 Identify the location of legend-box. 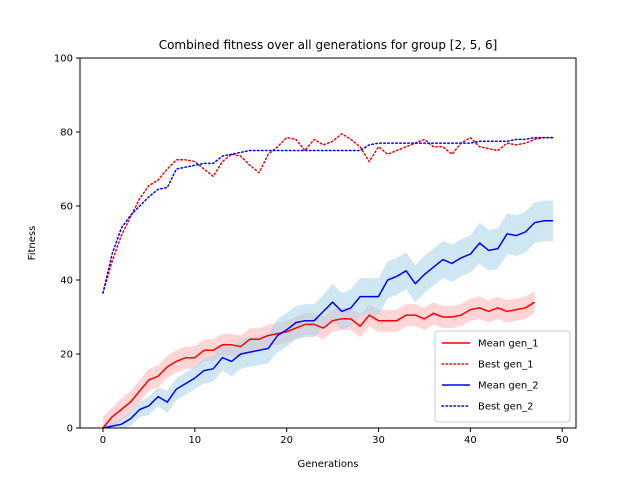
(502, 376).